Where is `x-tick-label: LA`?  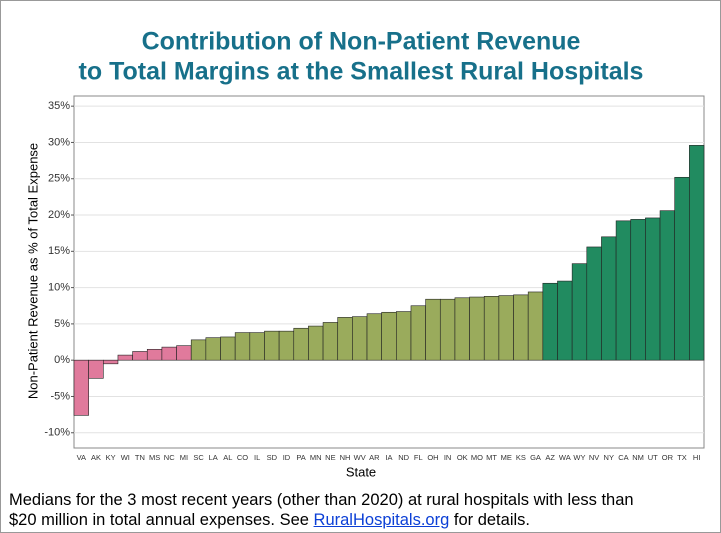
x-tick-label: LA is located at coordinates (213, 457).